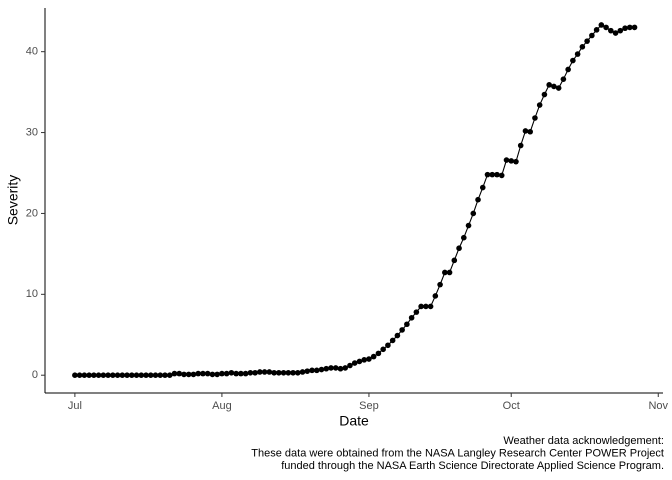 This screenshot has width=672, height=480. Describe the element at coordinates (369, 406) in the screenshot. I see `x-tick-label: Sep` at that location.